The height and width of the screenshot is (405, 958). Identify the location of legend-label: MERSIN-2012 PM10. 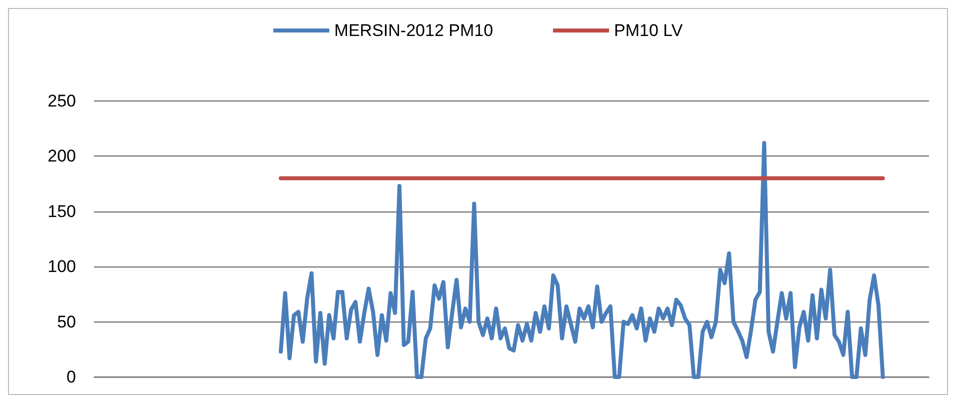
(414, 30).